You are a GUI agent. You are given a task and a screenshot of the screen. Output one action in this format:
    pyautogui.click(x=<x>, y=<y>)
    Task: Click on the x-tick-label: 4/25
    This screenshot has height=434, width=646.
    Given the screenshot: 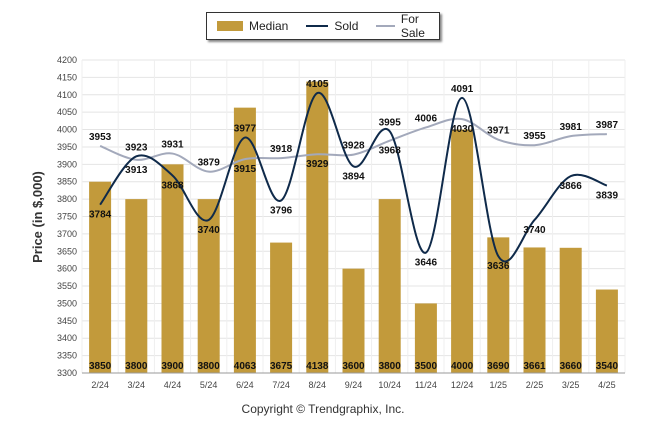 What is the action you would take?
    pyautogui.click(x=607, y=385)
    